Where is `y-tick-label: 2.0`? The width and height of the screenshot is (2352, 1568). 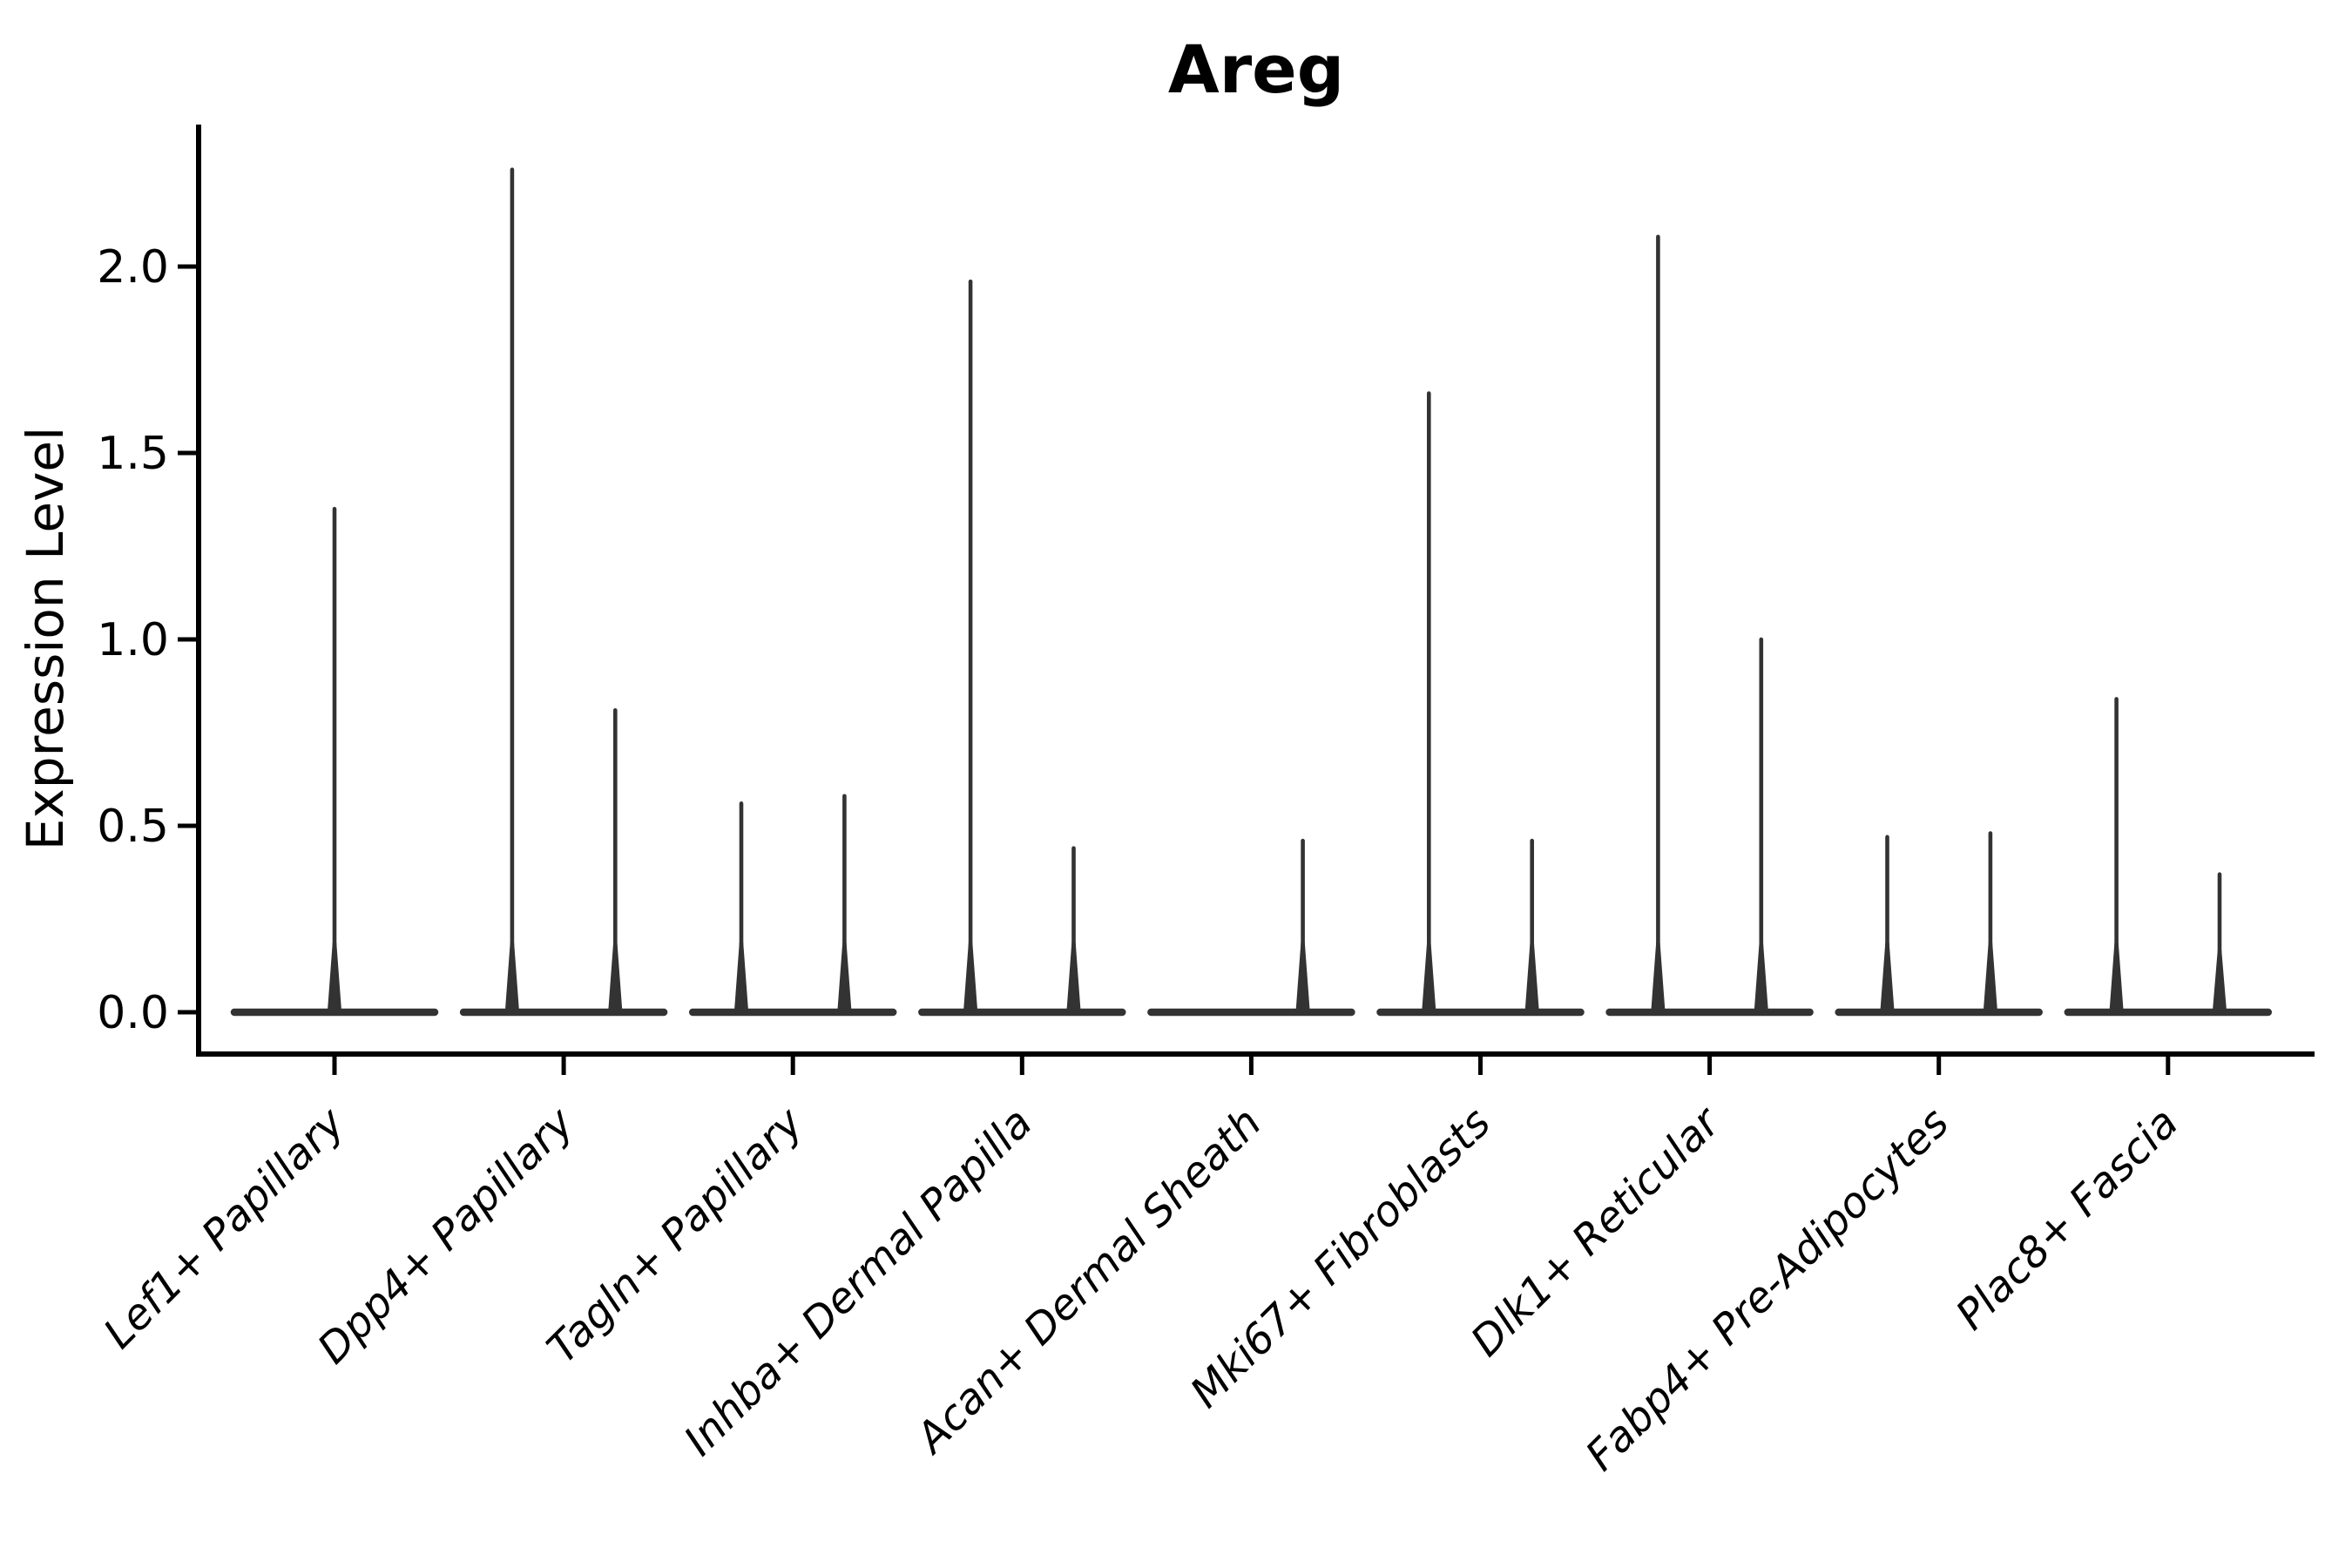
y-tick-label: 2.0 is located at coordinates (133, 267).